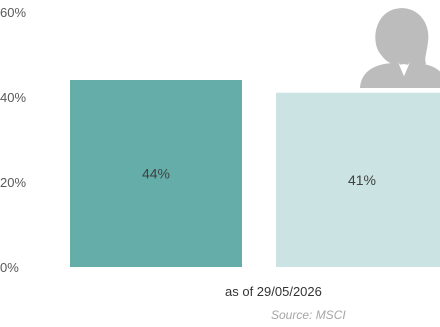  Describe the element at coordinates (308, 315) in the screenshot. I see `source-note: Source: MSCI` at that location.